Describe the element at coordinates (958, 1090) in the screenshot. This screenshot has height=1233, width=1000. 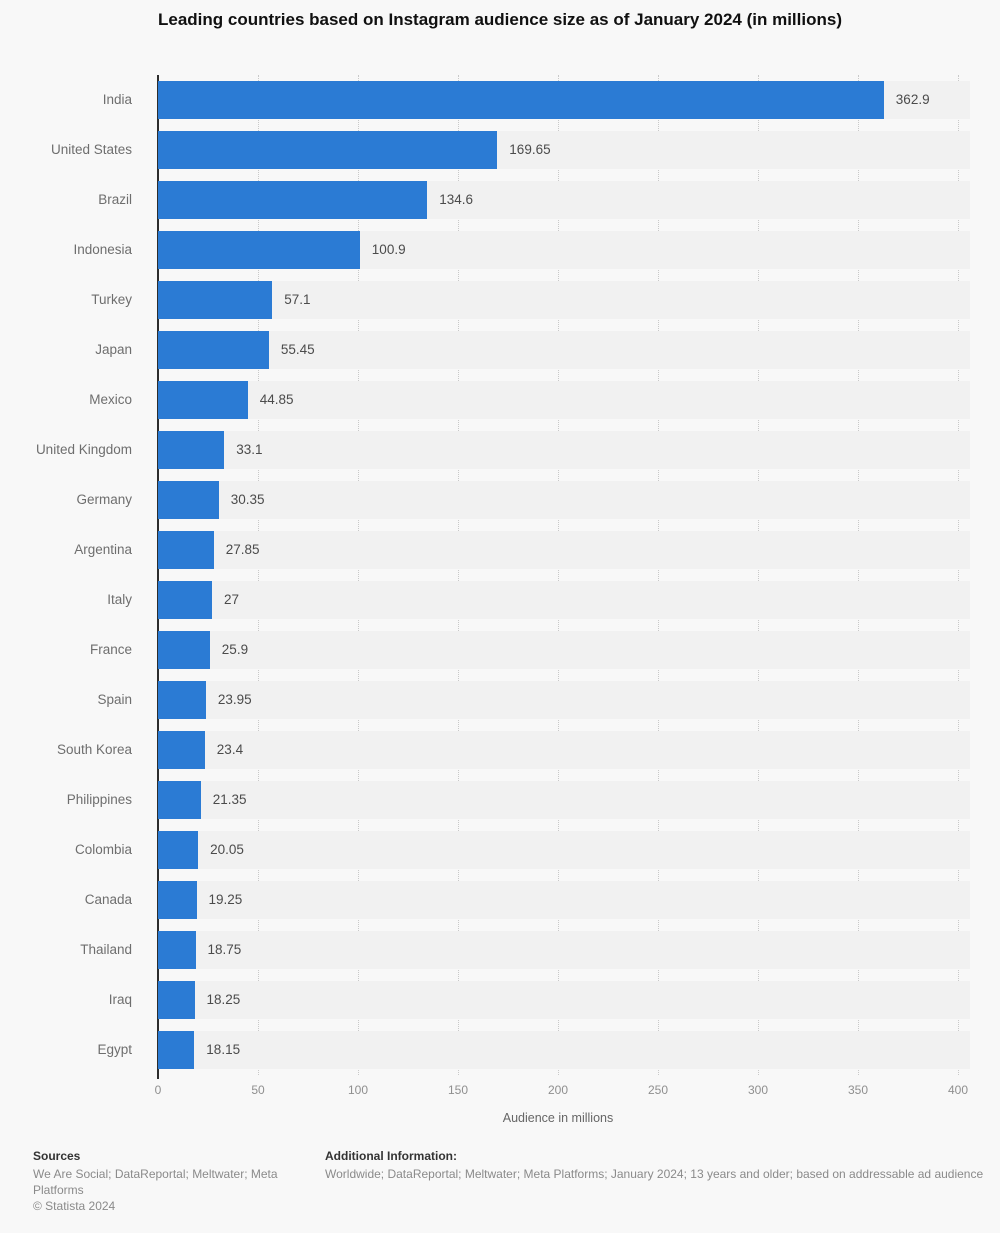
I see `x-tick-label: 400` at that location.